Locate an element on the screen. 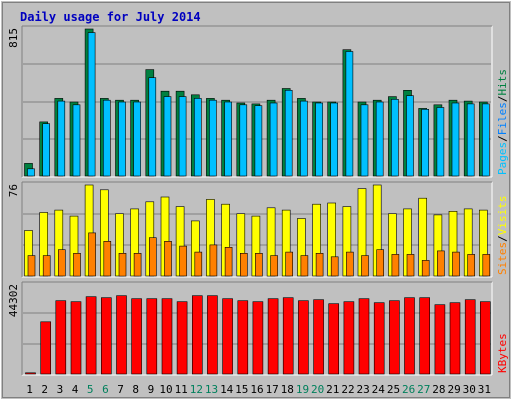 The image size is (512, 401). day-label: 24 is located at coordinates (379, 389).